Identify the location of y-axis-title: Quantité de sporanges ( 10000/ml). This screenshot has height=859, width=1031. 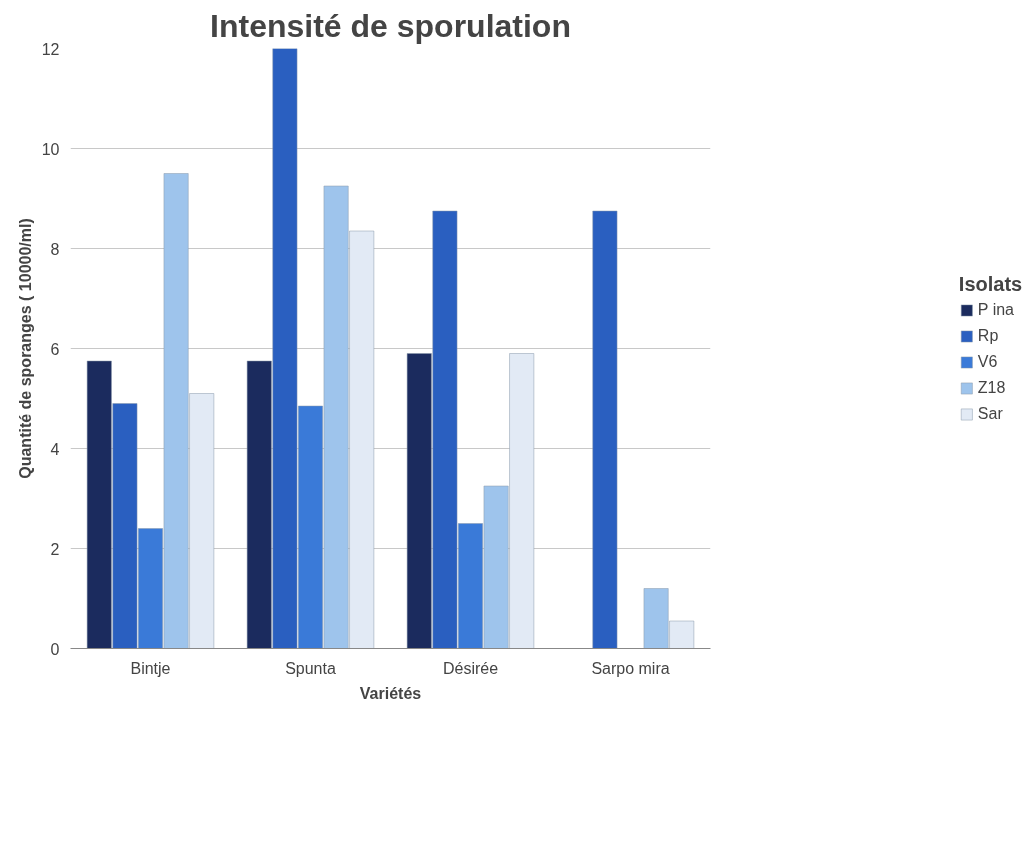
(25, 348).